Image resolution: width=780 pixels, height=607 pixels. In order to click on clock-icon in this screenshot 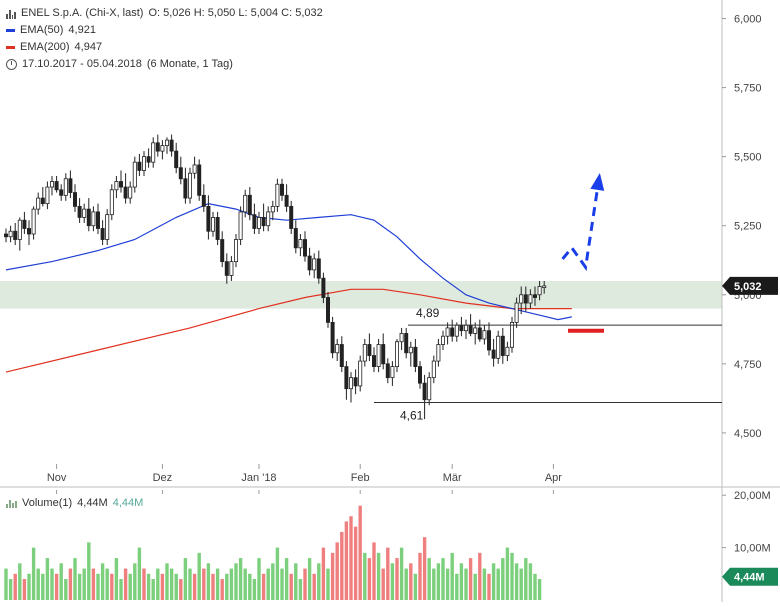, I will do `click(11, 64)`.